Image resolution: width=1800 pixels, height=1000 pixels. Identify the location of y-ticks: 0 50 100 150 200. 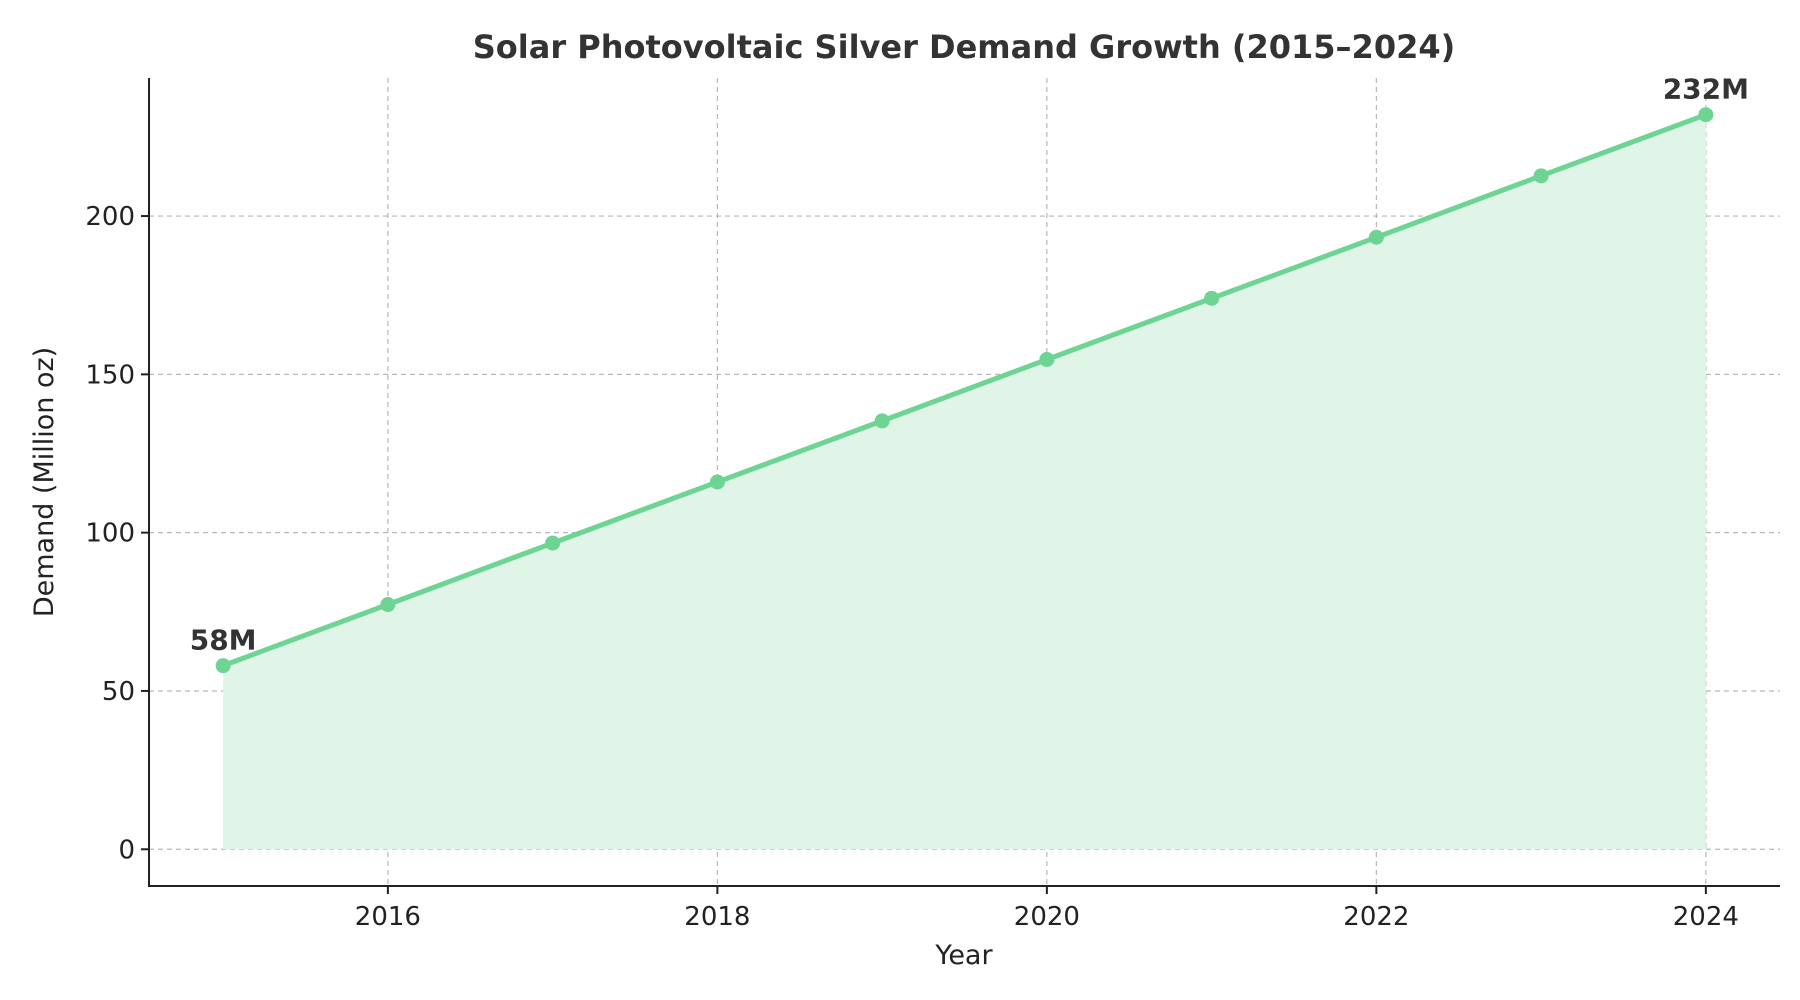
(117, 533).